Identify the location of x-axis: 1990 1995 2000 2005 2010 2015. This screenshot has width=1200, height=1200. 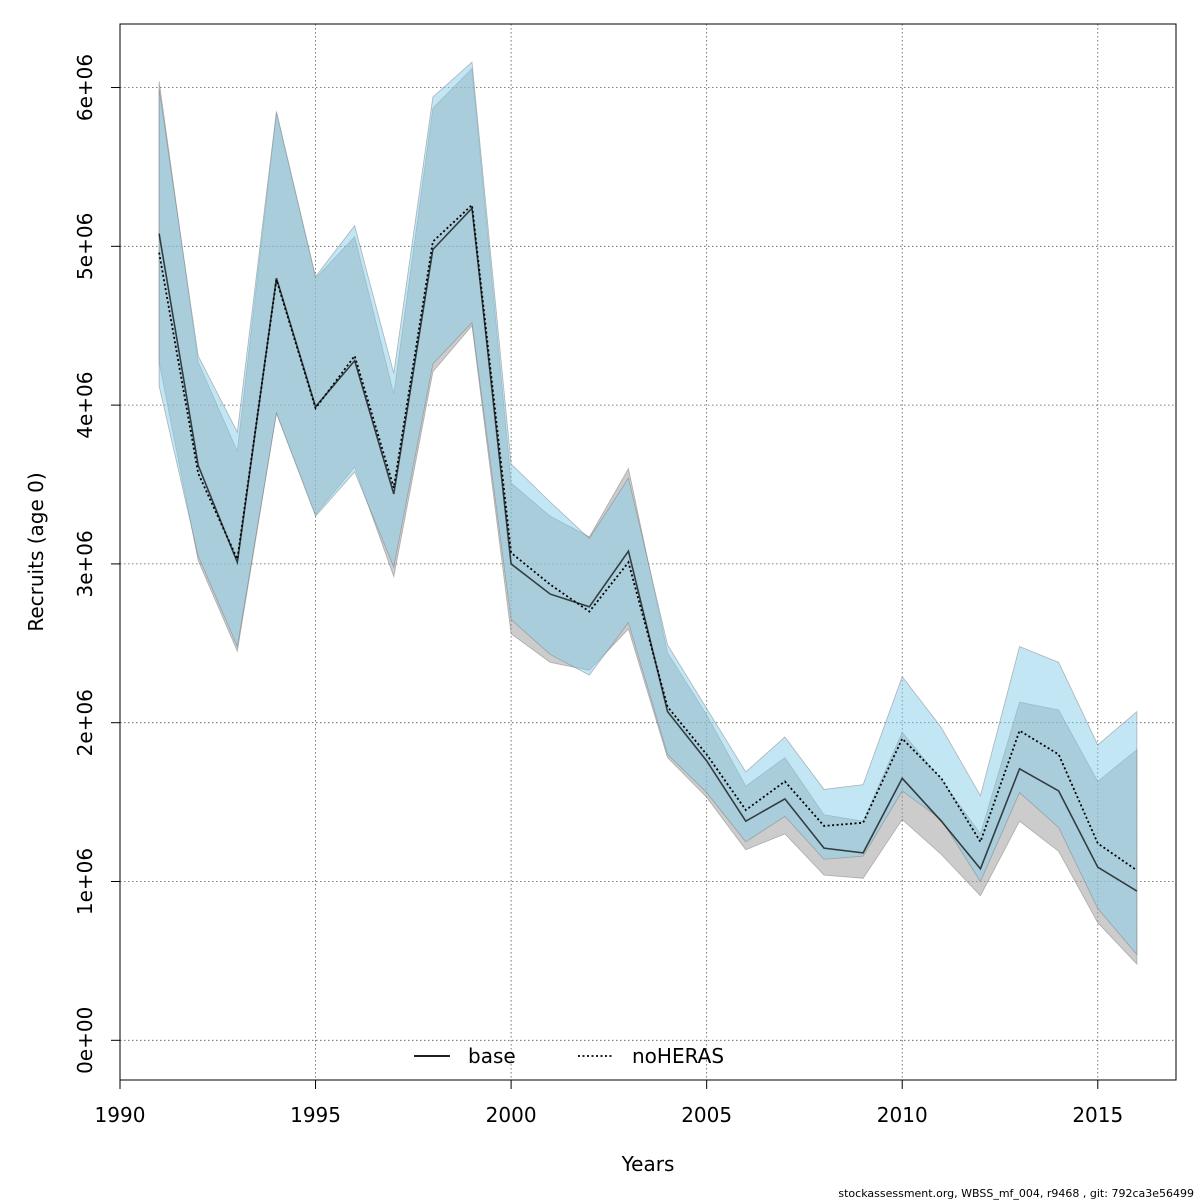
(609, 1103).